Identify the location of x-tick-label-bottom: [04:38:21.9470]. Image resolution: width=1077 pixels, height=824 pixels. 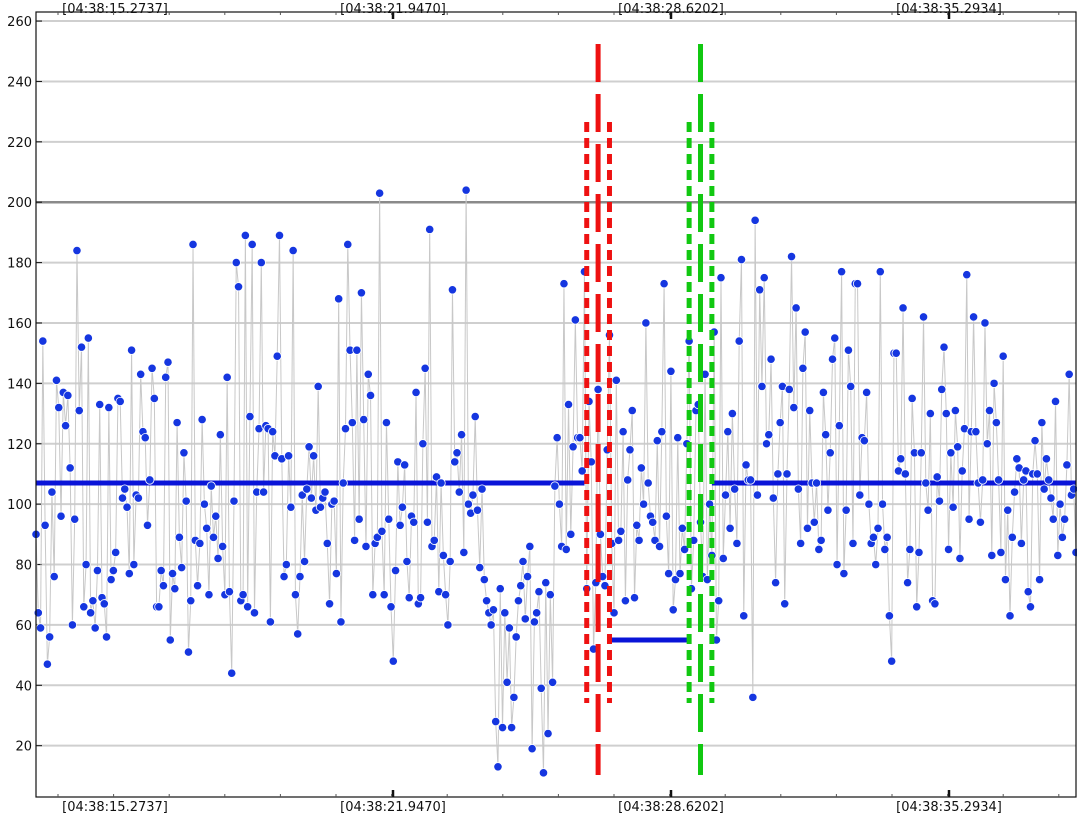
(393, 807).